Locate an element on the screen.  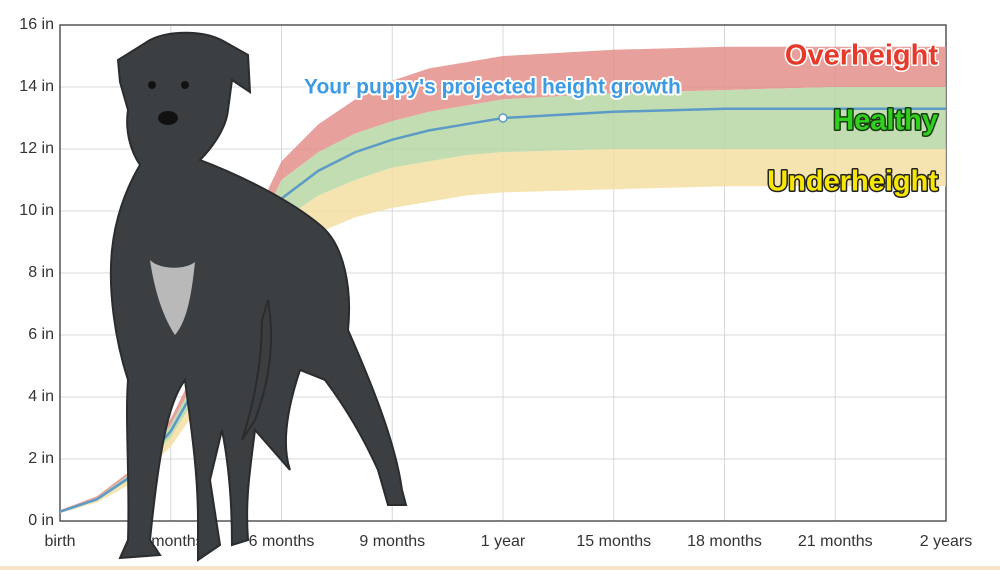
x-tick-label: 15 months is located at coordinates (613, 541).